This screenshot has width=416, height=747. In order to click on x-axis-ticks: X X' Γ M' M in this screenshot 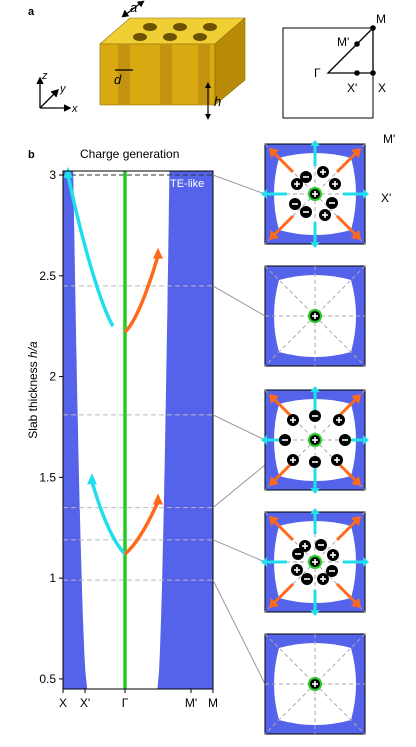, I will do `click(138, 699)`.